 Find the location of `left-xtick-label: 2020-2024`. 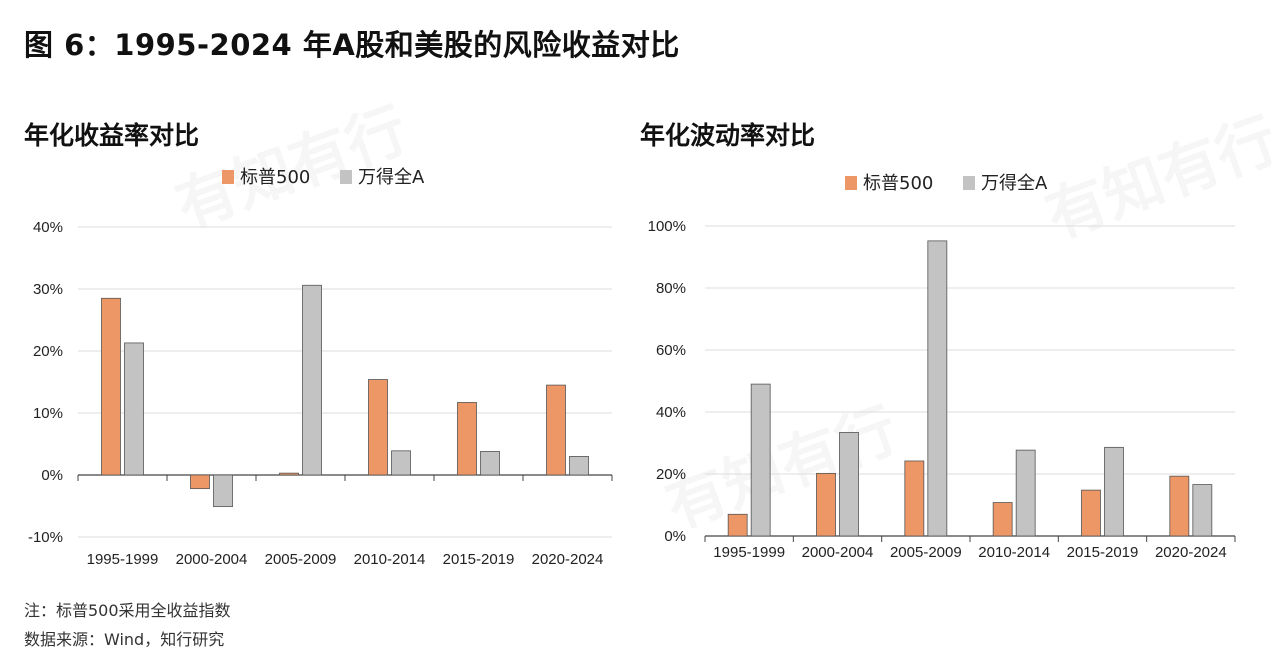

left-xtick-label: 2020-2024 is located at coordinates (568, 559).